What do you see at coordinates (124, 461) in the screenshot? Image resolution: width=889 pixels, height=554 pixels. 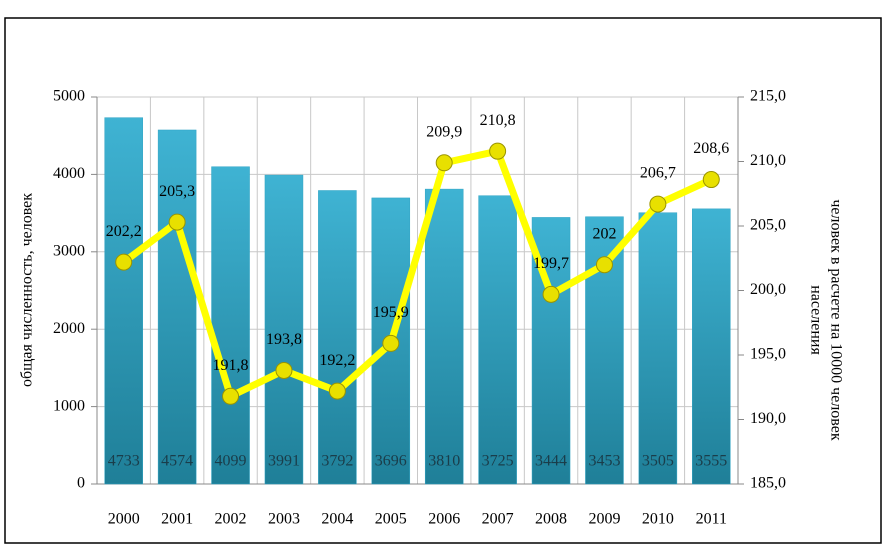 I see `bar-value-label: 4733` at bounding box center [124, 461].